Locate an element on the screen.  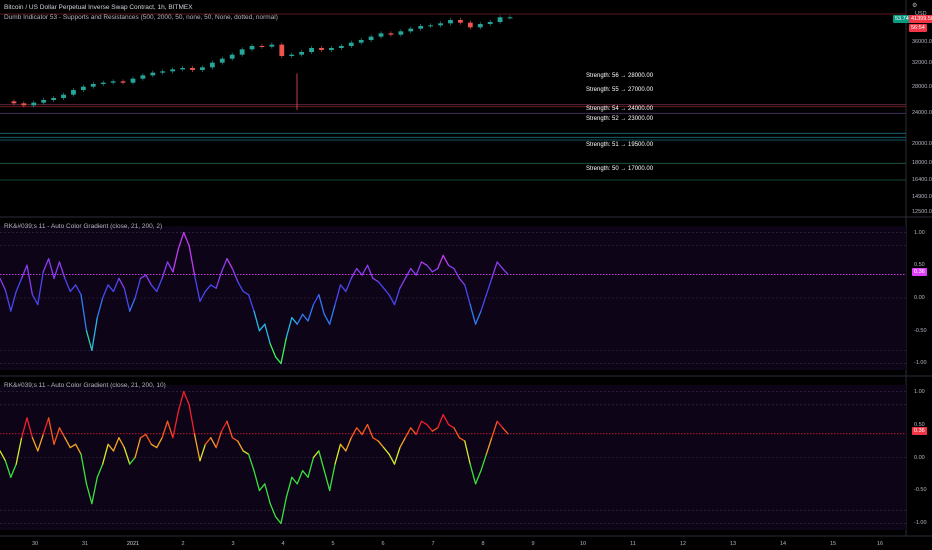
price-tick-label: 28000.00 is located at coordinates (922, 87).